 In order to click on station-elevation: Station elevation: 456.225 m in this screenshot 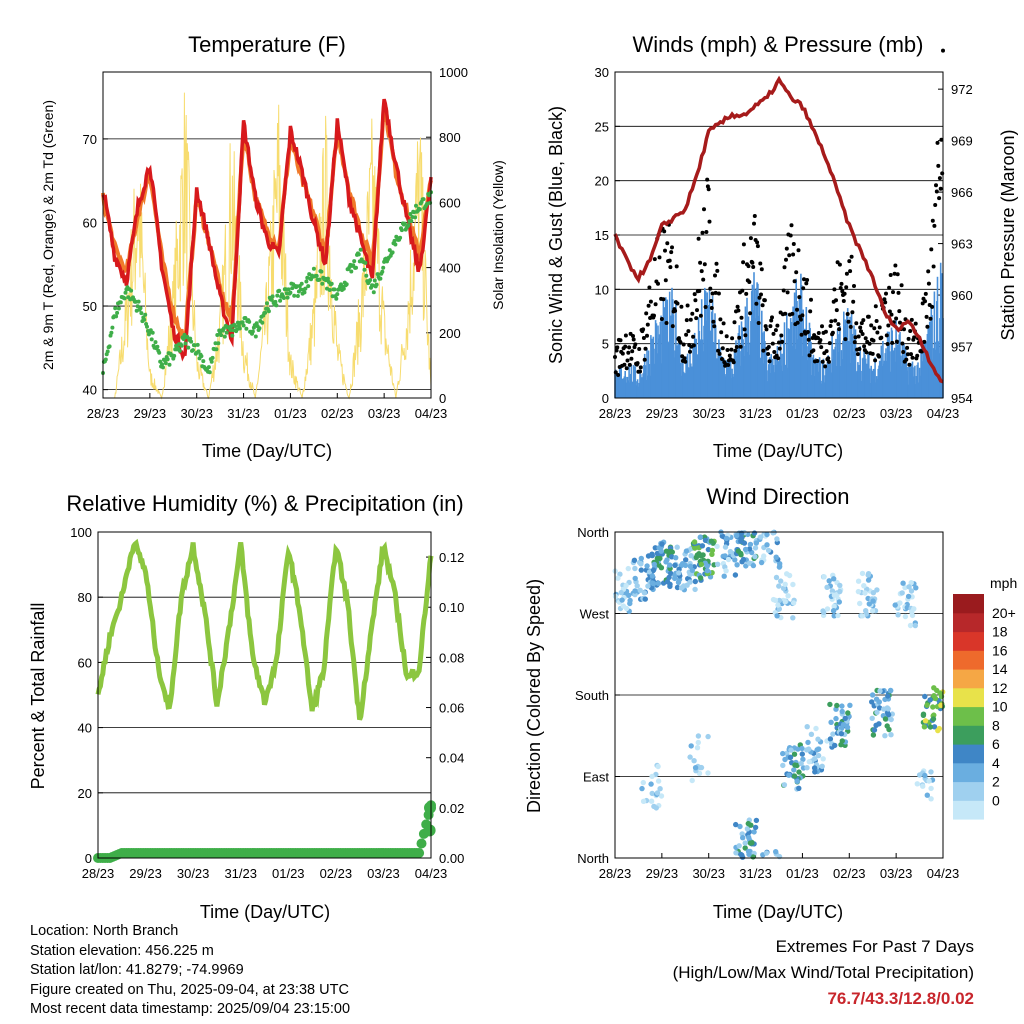, I will do `click(122, 950)`.